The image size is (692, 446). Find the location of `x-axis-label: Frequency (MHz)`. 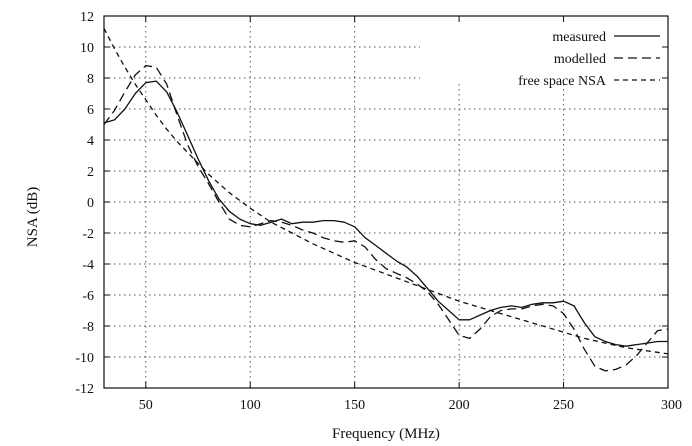

x-axis-label: Frequency (MHz) is located at coordinates (386, 434).